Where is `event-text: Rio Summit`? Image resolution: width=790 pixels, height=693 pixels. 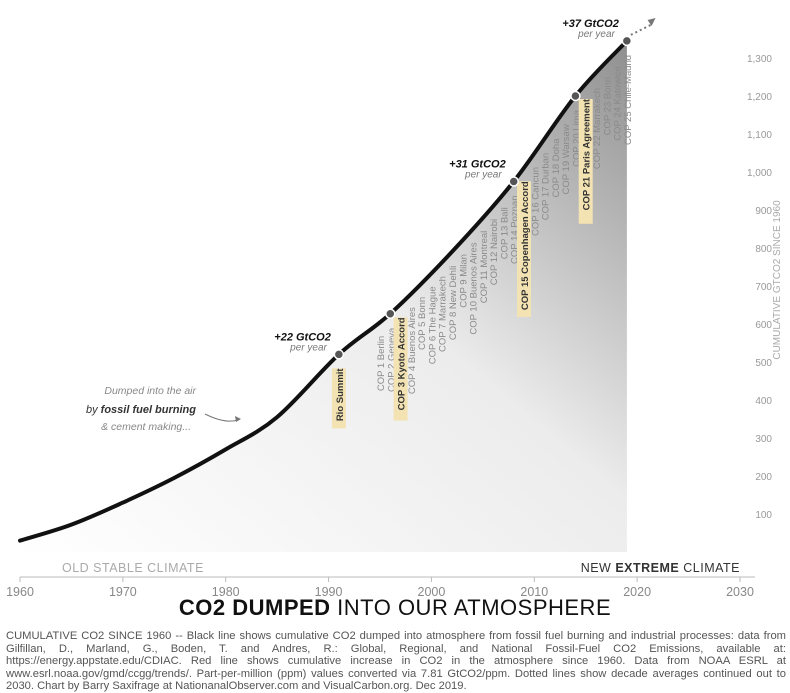
event-text: Rio Summit is located at coordinates (340, 395).